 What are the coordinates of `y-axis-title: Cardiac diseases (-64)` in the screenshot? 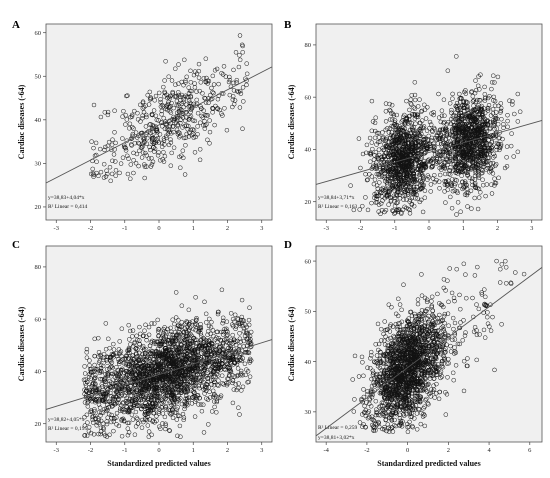 It's located at (291, 121).